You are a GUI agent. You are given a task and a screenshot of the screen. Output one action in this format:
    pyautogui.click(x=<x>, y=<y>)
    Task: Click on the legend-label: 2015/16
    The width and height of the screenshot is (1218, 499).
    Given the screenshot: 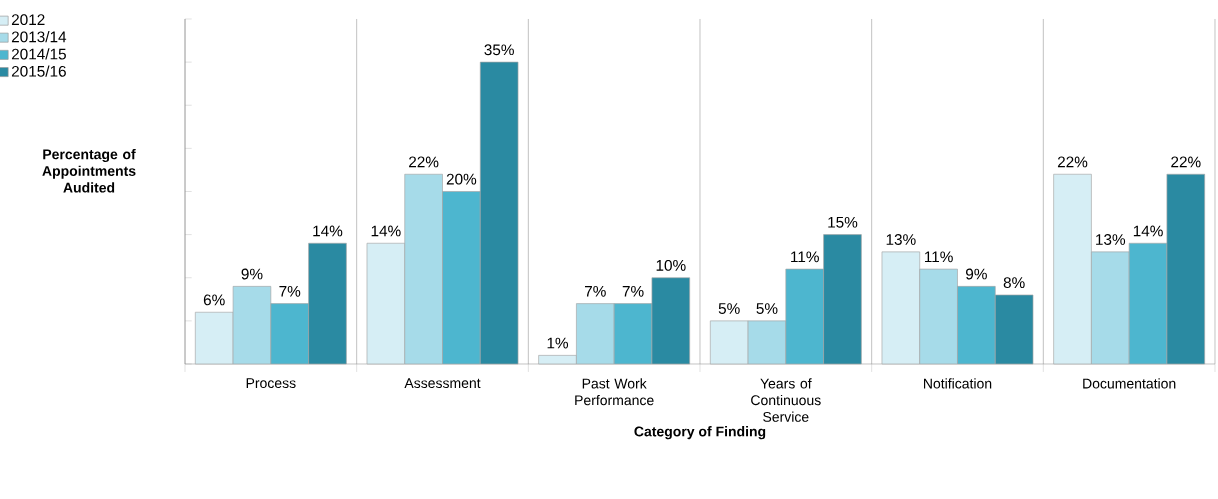 What is the action you would take?
    pyautogui.click(x=38, y=71)
    